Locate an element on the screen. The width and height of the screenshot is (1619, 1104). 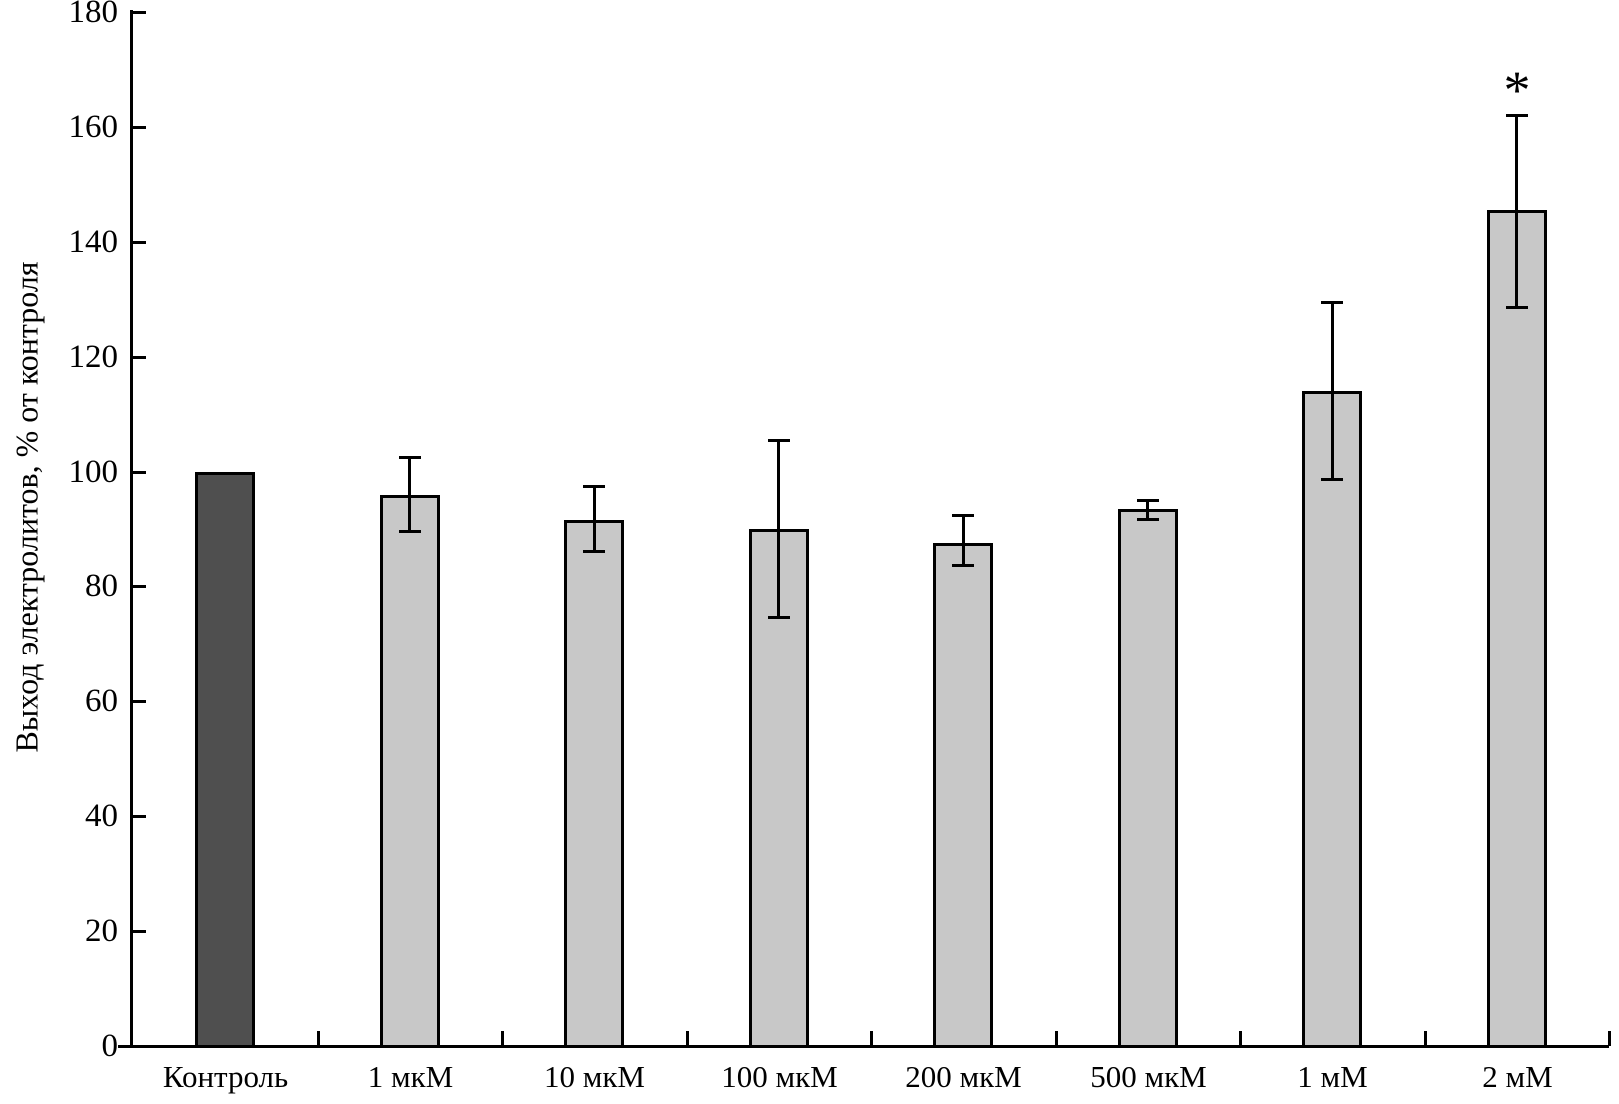
x-category-label: 100 мкМ is located at coordinates (779, 1076).